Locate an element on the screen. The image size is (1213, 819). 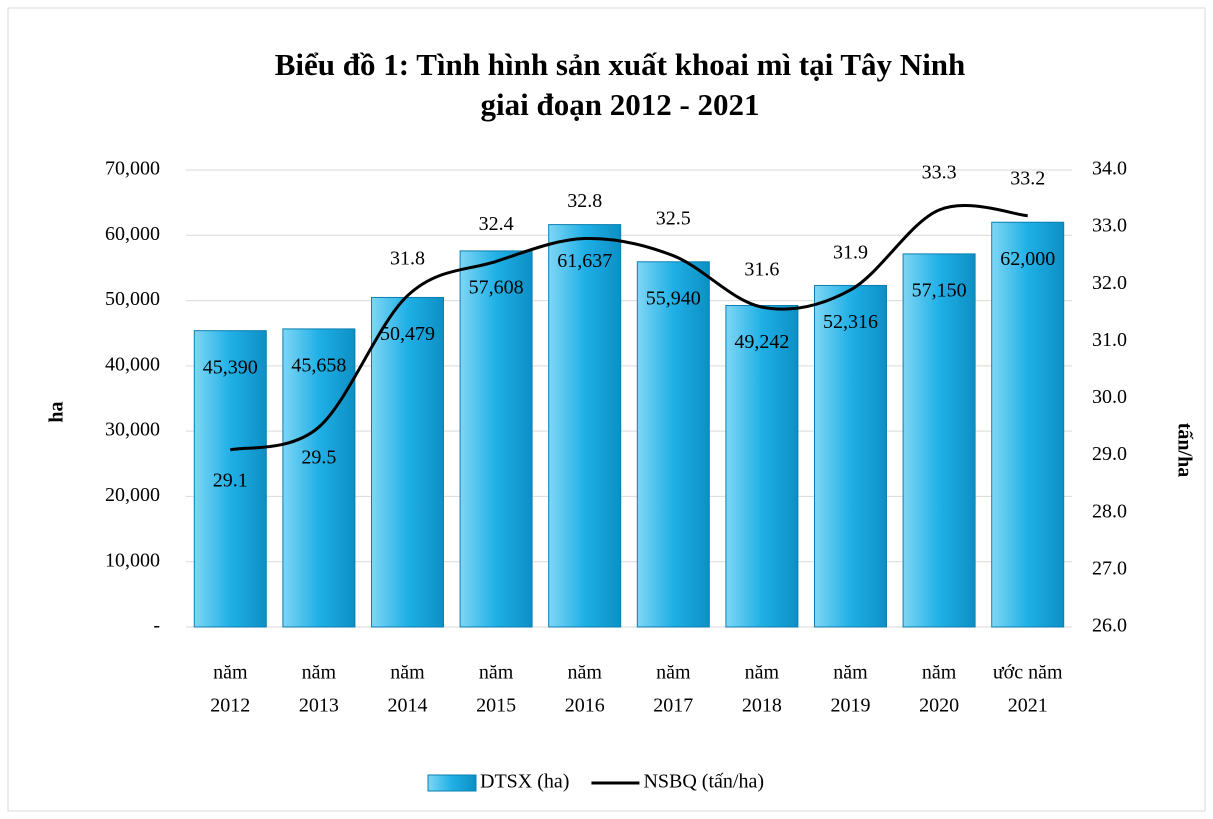
x-tick-label: 2017 is located at coordinates (673, 706).